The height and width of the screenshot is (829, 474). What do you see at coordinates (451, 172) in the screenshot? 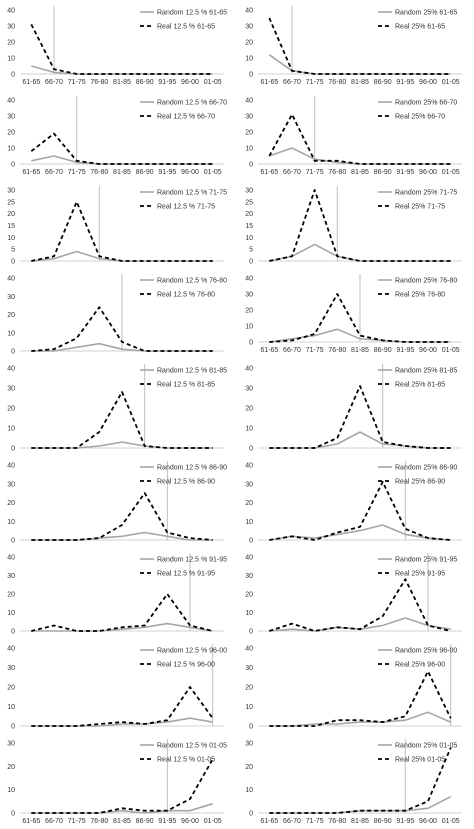
I see `x-tick-label: 01-05` at bounding box center [451, 172].